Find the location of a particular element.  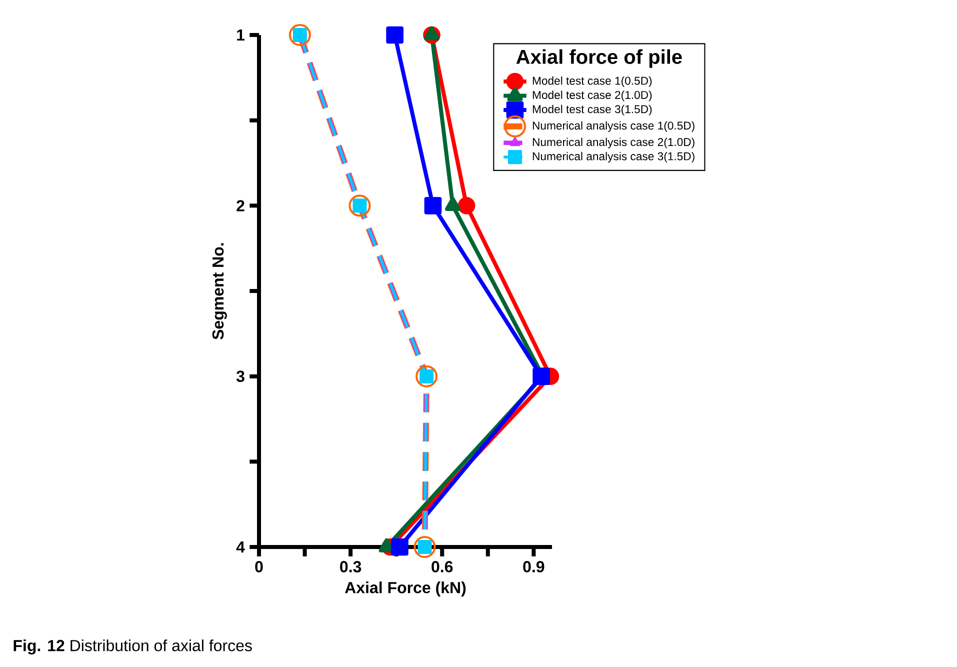

legend-label: Numerical analysis case 1(0.5D) is located at coordinates (613, 126).